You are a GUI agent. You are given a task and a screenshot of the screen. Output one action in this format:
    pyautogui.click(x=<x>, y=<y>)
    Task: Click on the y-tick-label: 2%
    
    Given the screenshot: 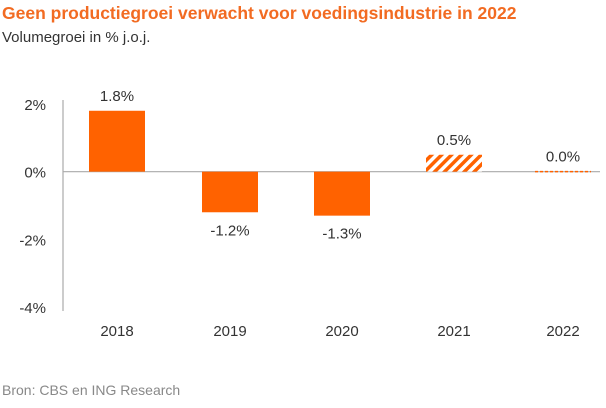 What is the action you would take?
    pyautogui.click(x=35, y=105)
    